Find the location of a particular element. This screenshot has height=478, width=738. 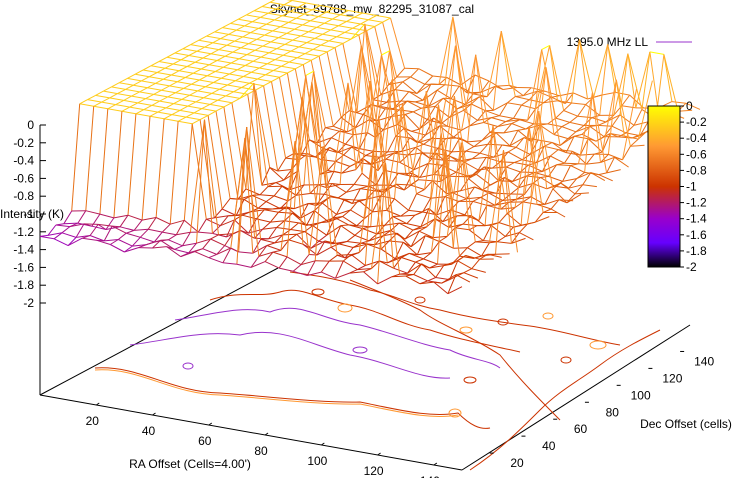

y-tick-label: 100 is located at coordinates (641, 395).